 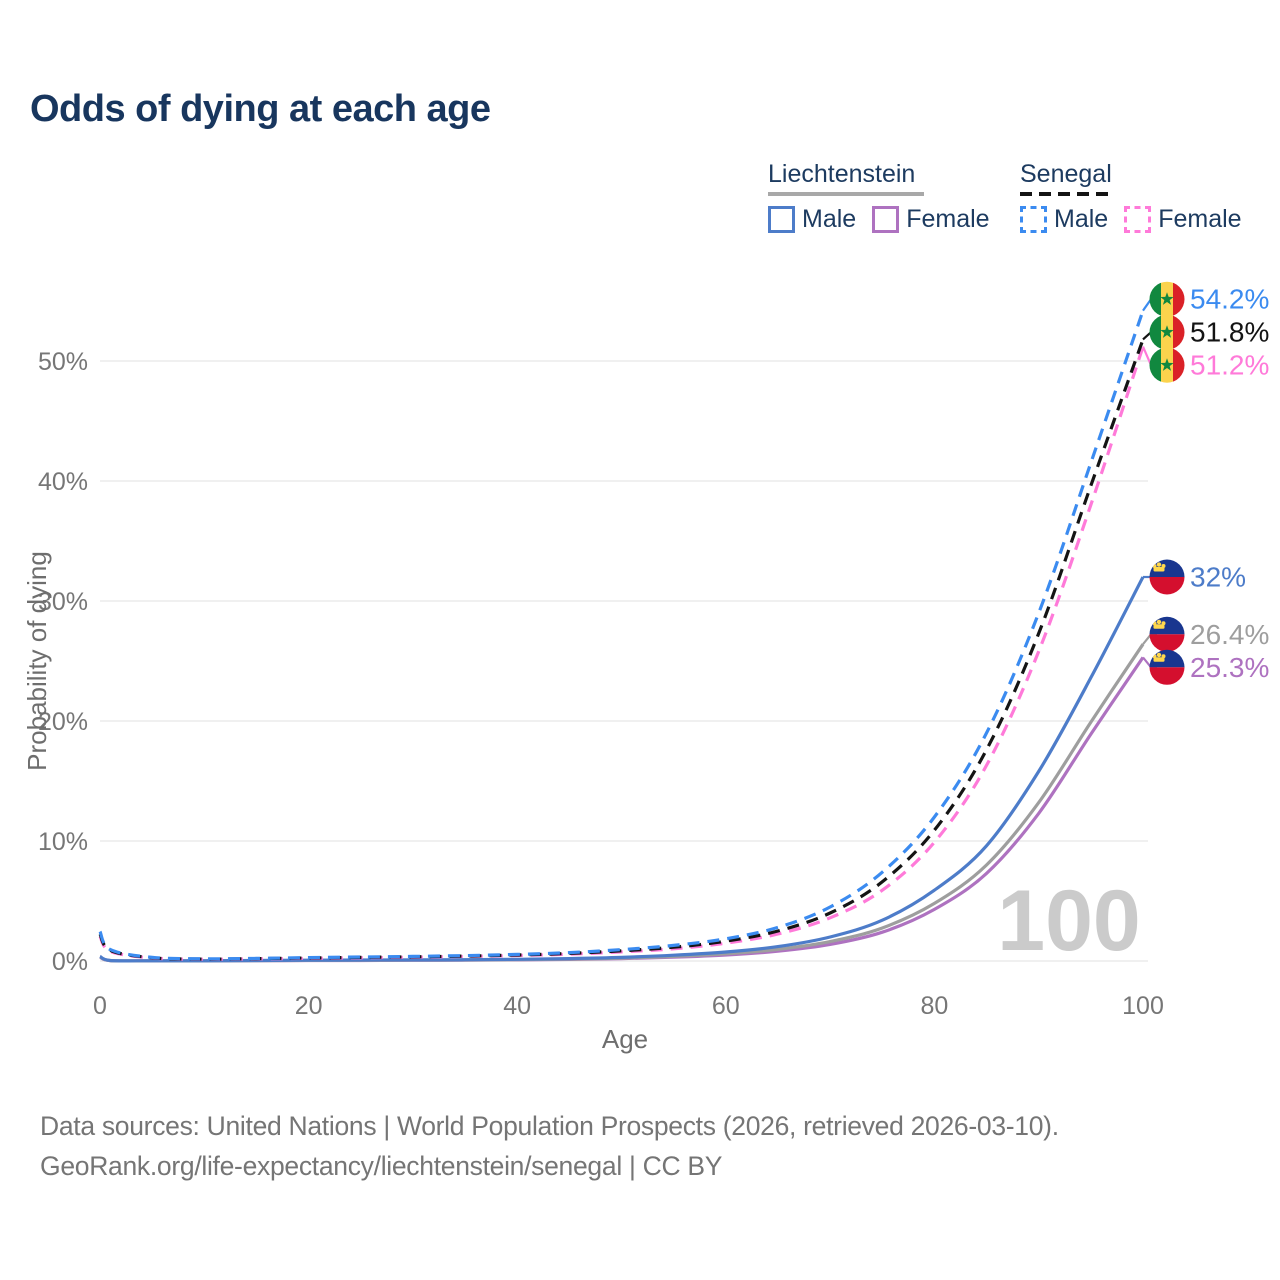 I want to click on y-tick-label: 0%, so click(x=70, y=962).